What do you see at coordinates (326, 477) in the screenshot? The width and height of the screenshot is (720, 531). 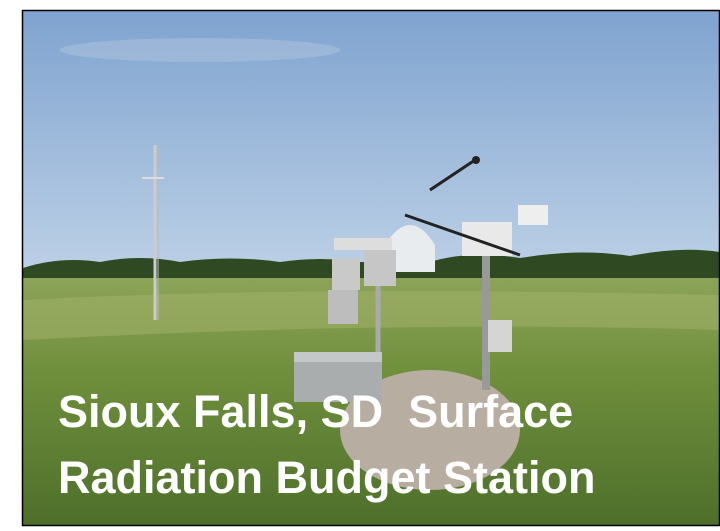 I see `caption-line: Radiation Budget Station` at bounding box center [326, 477].